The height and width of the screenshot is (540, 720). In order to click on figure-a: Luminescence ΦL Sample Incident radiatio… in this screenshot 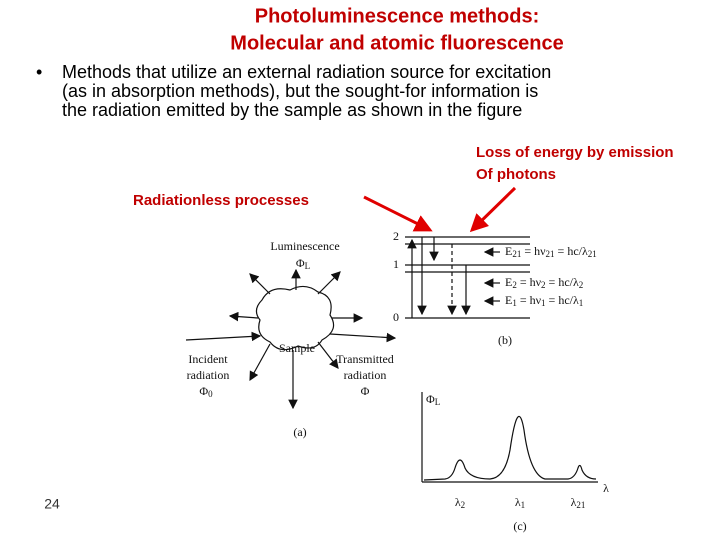, I will do `click(291, 339)`.